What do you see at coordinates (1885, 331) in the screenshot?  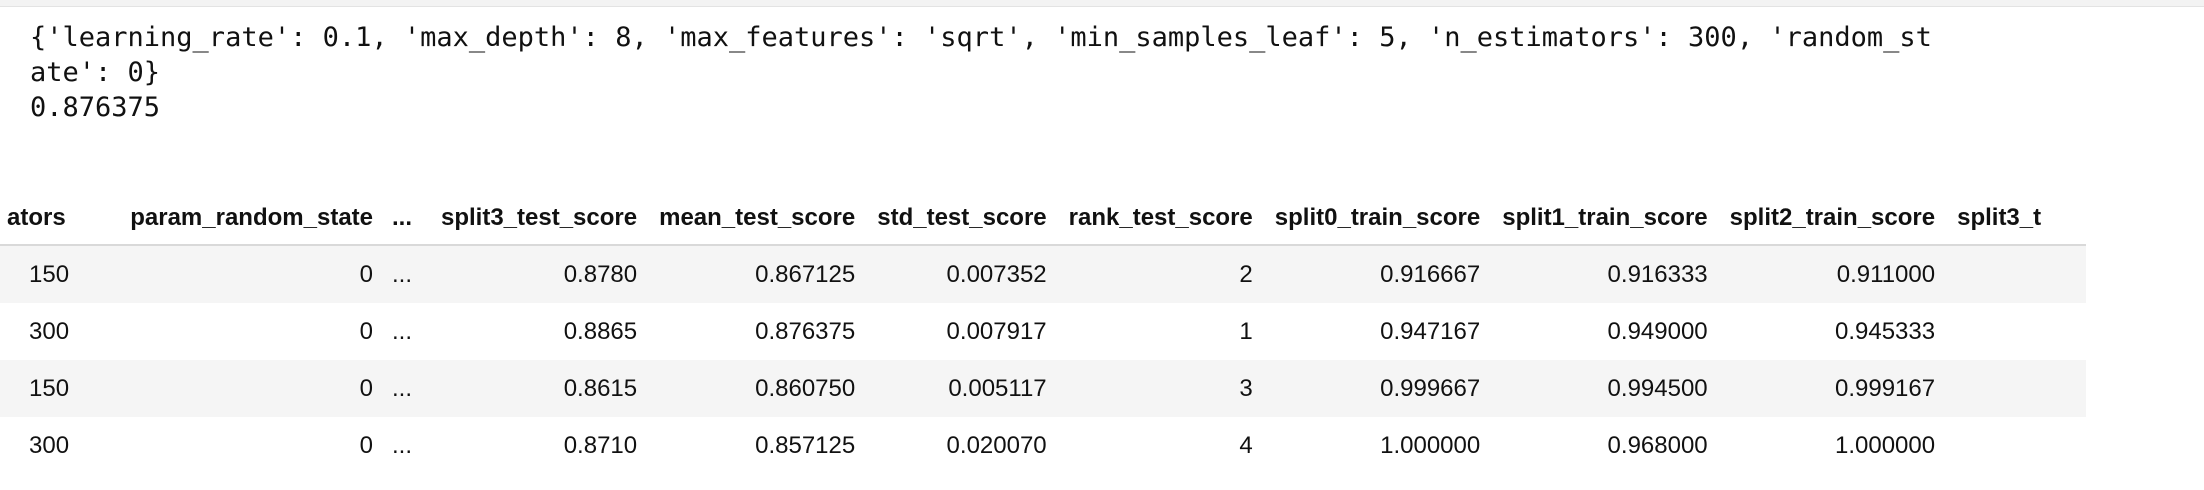 I see `cell-split2-train-score: 0.945333` at bounding box center [1885, 331].